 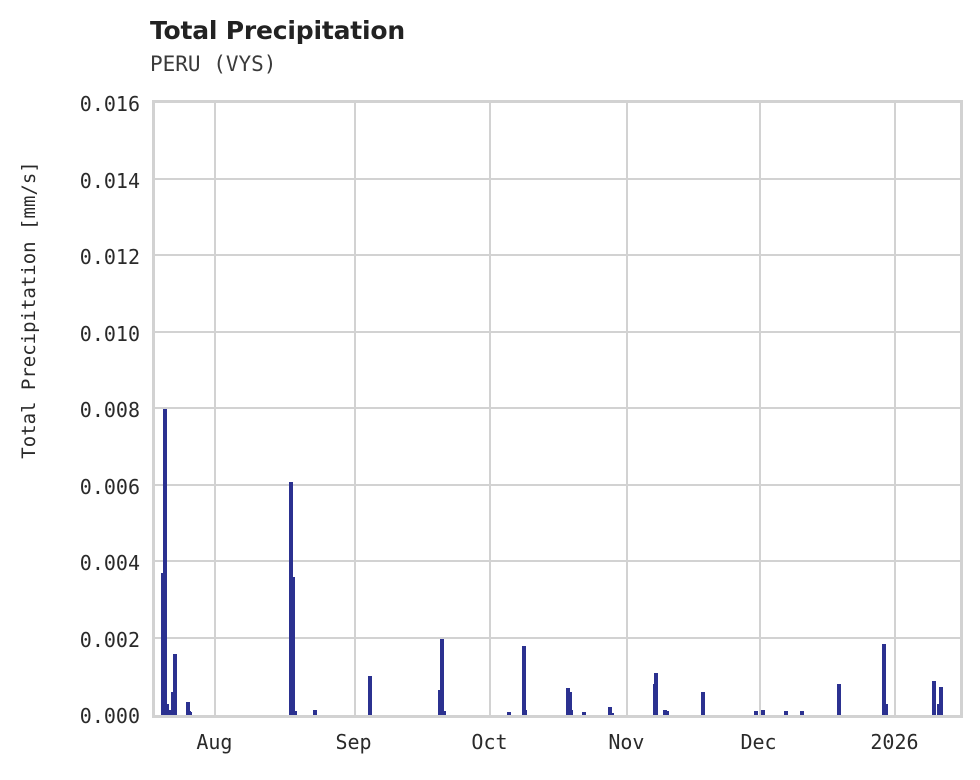 What do you see at coordinates (109, 716) in the screenshot?
I see `y-axis-tick-label: 0.000` at bounding box center [109, 716].